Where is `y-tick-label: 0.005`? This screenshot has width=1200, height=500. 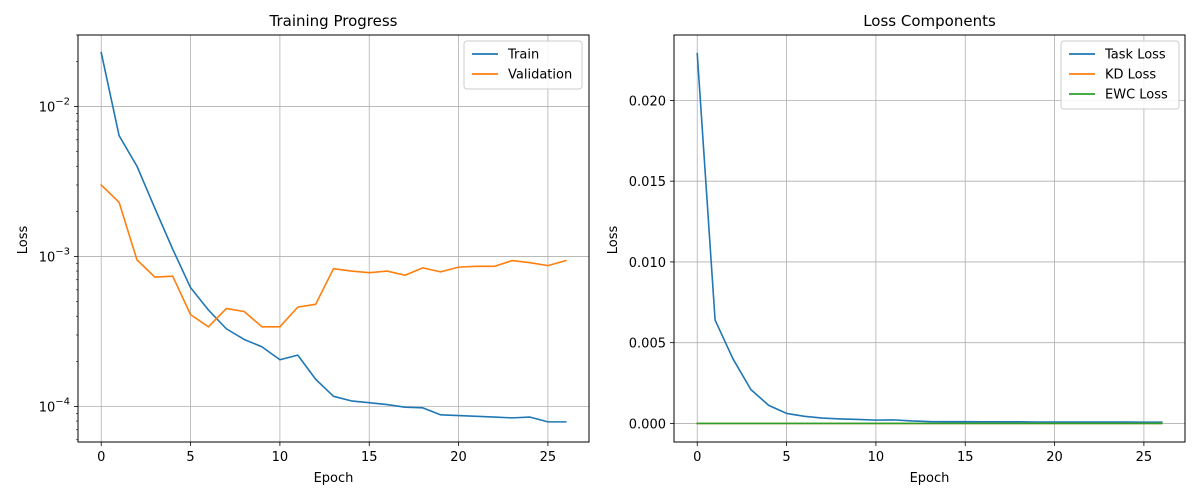 y-tick-label: 0.005 is located at coordinates (647, 344).